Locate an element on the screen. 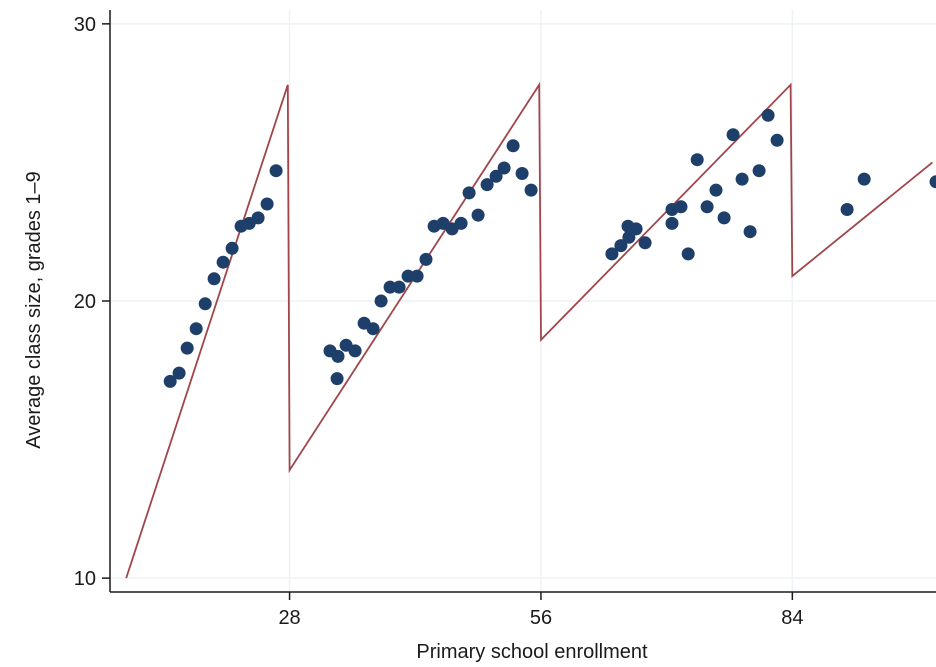 This screenshot has width=936, height=667. y-axis-title: Average class size, grades 1–9 is located at coordinates (34, 310).